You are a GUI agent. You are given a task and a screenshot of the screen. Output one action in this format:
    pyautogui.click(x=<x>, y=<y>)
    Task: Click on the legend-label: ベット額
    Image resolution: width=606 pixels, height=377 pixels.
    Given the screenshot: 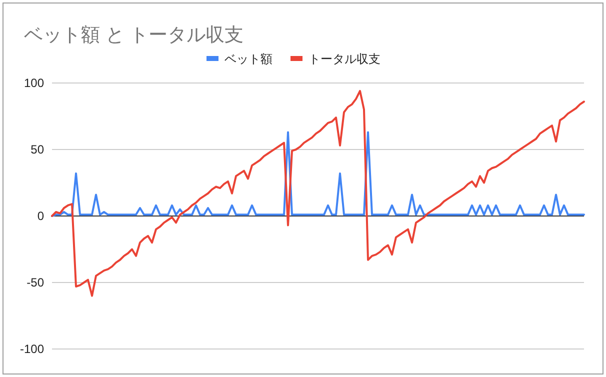 What is the action you would take?
    pyautogui.click(x=248, y=59)
    